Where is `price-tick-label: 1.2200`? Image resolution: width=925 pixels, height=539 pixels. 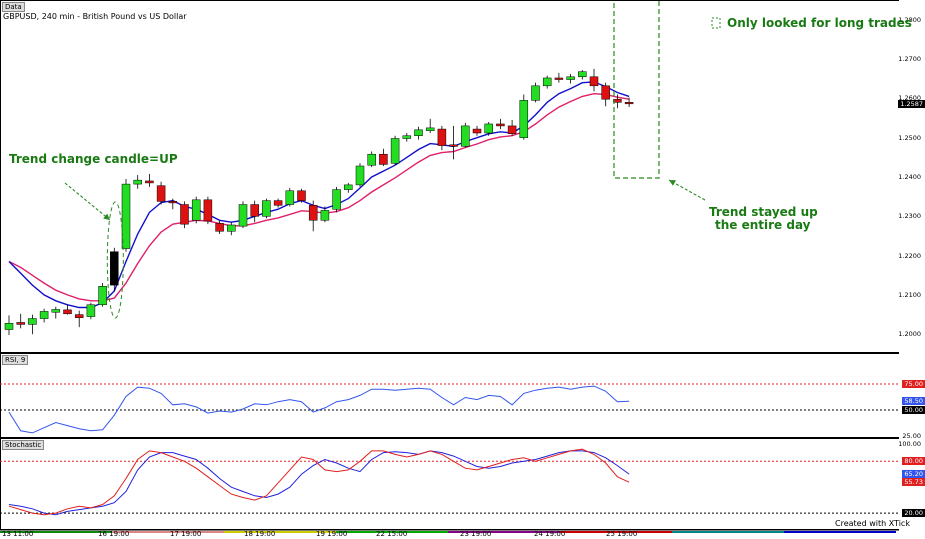 price-tick-label: 1.2200 is located at coordinates (909, 255).